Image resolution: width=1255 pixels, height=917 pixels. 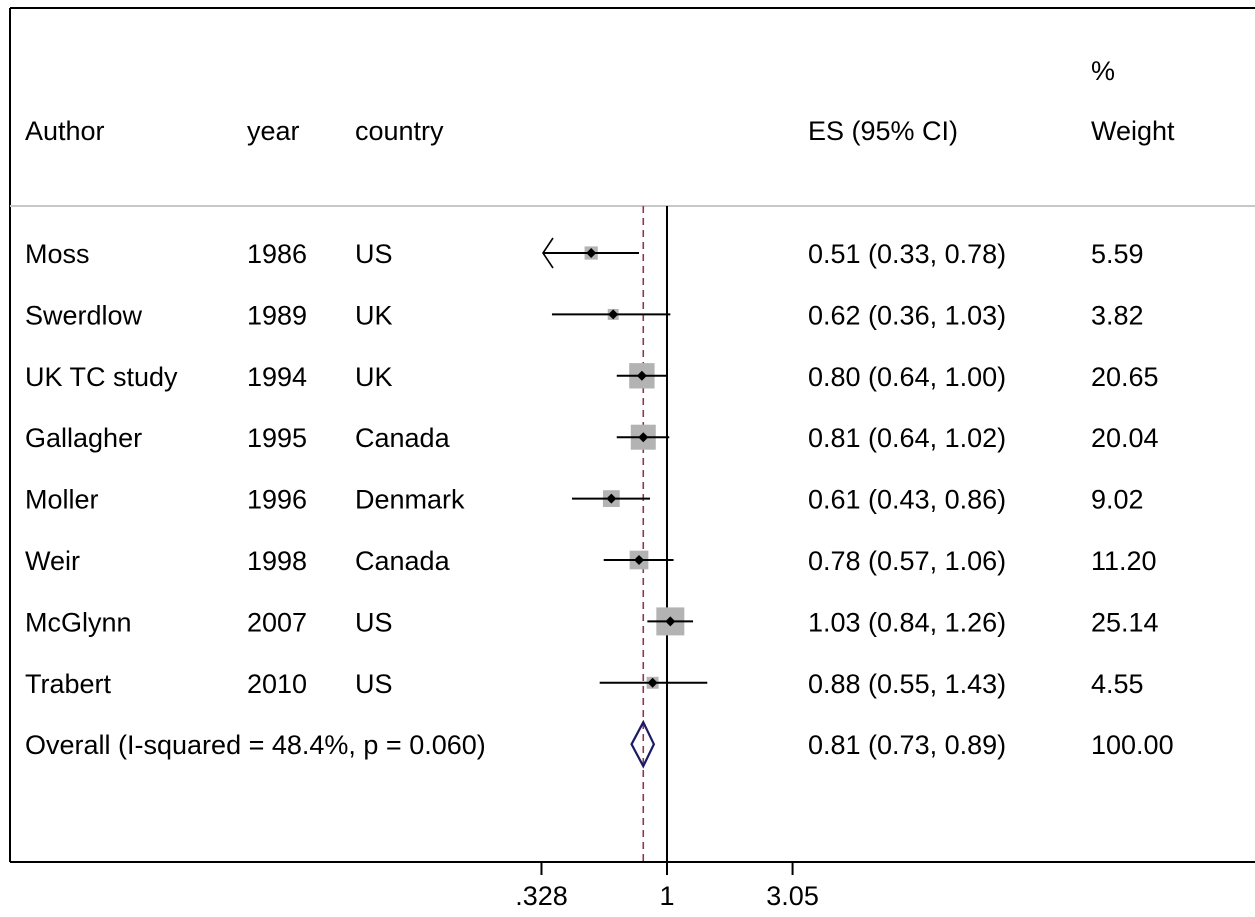 What do you see at coordinates (277, 315) in the screenshot?
I see `study-year: 1989` at bounding box center [277, 315].